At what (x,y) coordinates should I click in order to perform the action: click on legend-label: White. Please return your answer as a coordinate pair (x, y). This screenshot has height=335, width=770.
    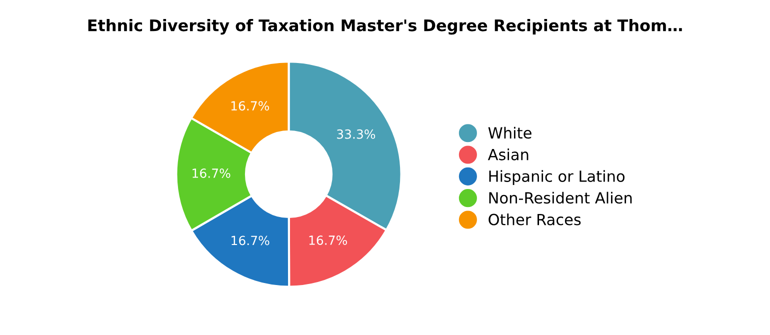
    Looking at the image, I should click on (510, 132).